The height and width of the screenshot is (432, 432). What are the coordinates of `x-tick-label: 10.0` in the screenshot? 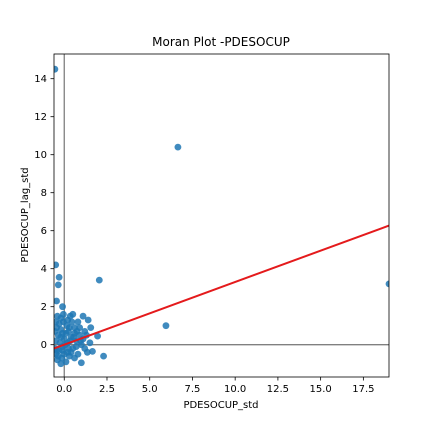 It's located at (235, 389).